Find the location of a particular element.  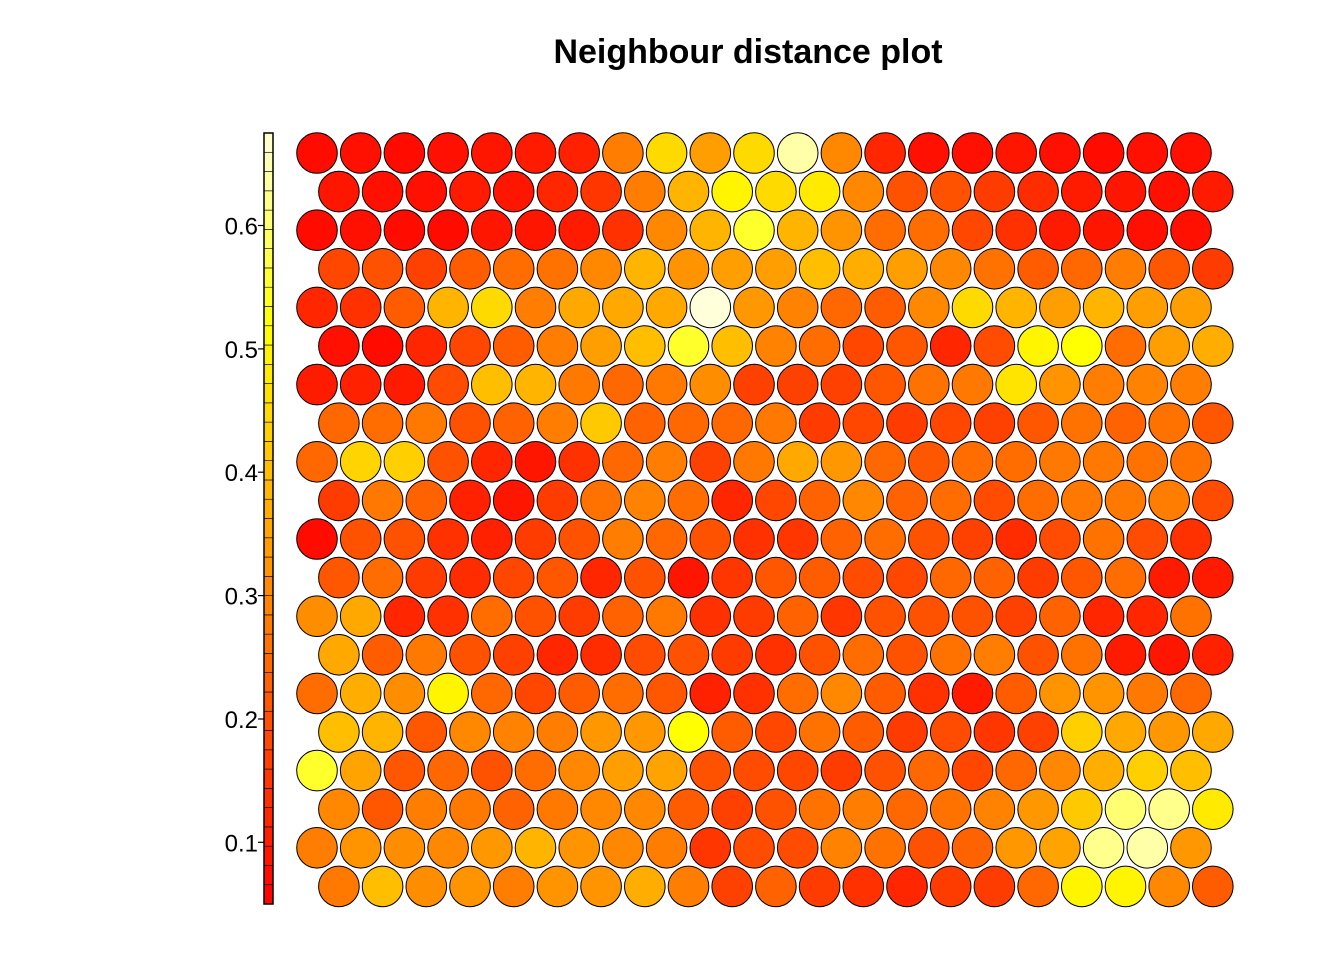

color-scale-frame is located at coordinates (268, 518).